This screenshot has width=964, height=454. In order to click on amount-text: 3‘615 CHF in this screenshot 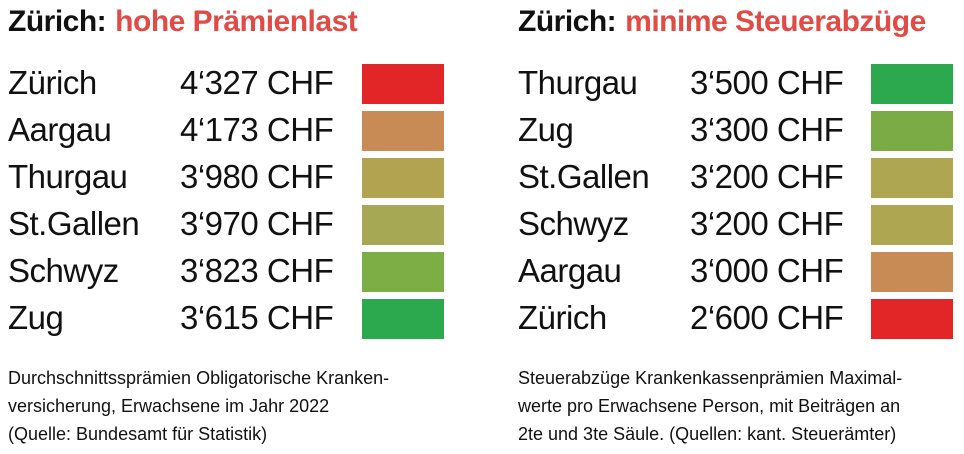, I will do `click(257, 317)`.